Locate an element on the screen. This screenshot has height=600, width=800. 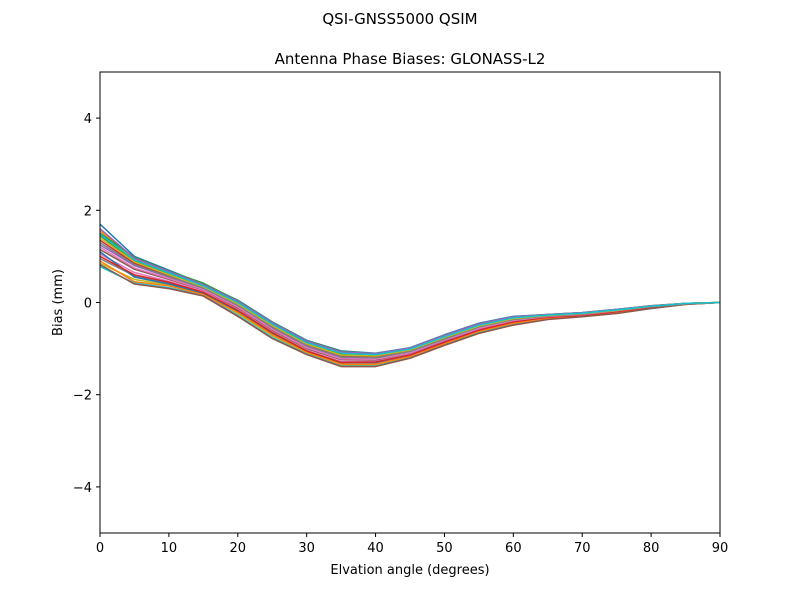
y-tick-label: 4 is located at coordinates (88, 119).